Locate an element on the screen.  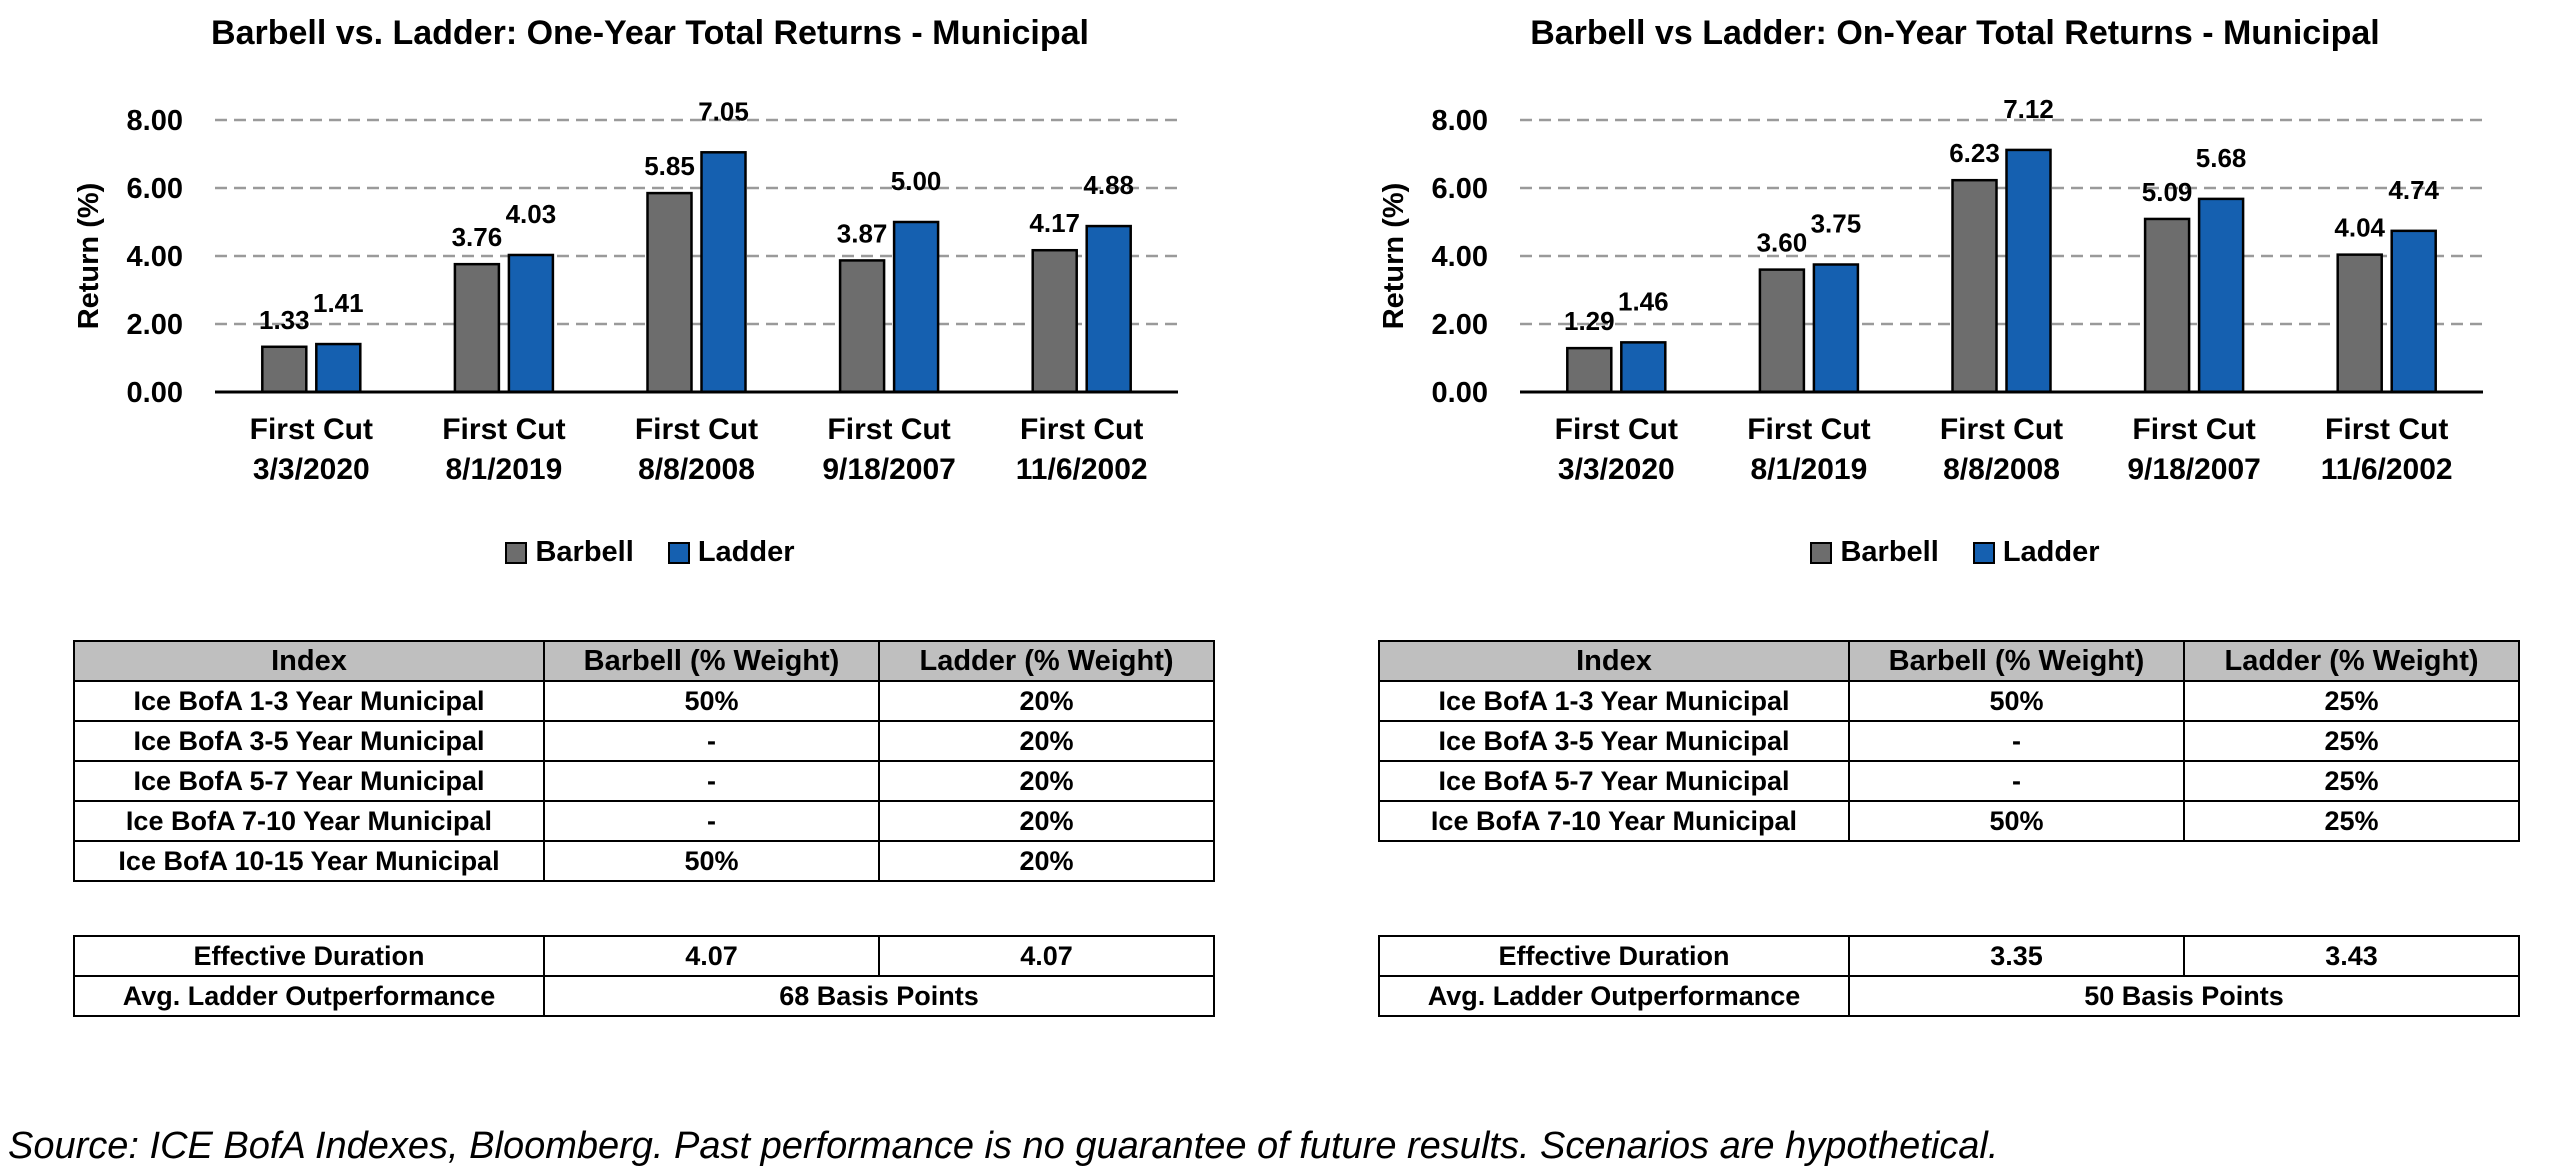
x-tick-label: 9/18/2007 is located at coordinates (2193, 469).